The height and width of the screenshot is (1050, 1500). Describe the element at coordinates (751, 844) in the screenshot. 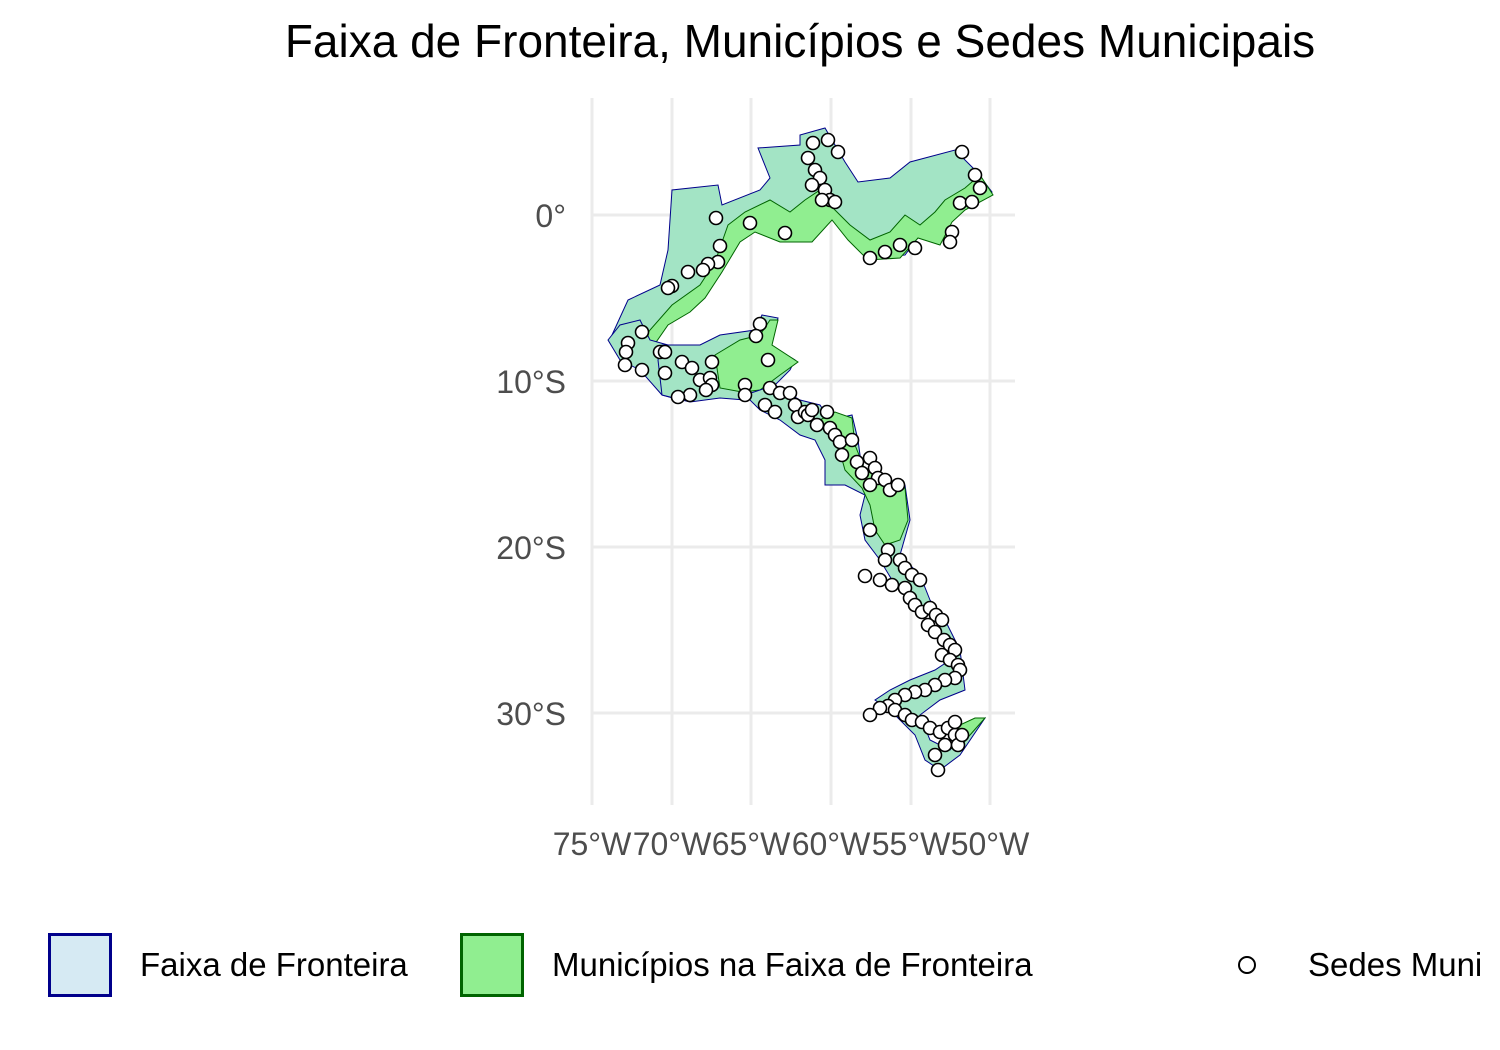

I see `x-tick-label-65w: 65°W` at that location.